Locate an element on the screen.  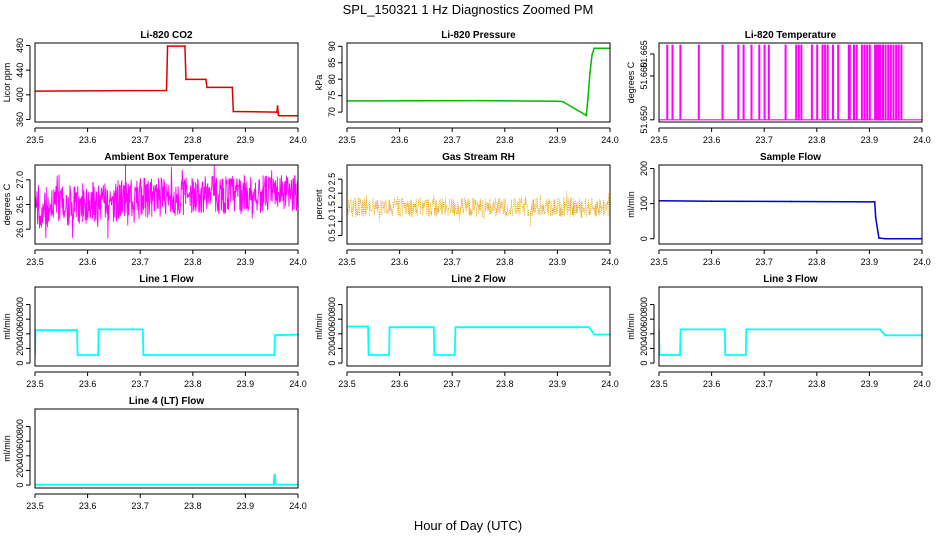
y-axis-label: ml/min is located at coordinates (319, 326).